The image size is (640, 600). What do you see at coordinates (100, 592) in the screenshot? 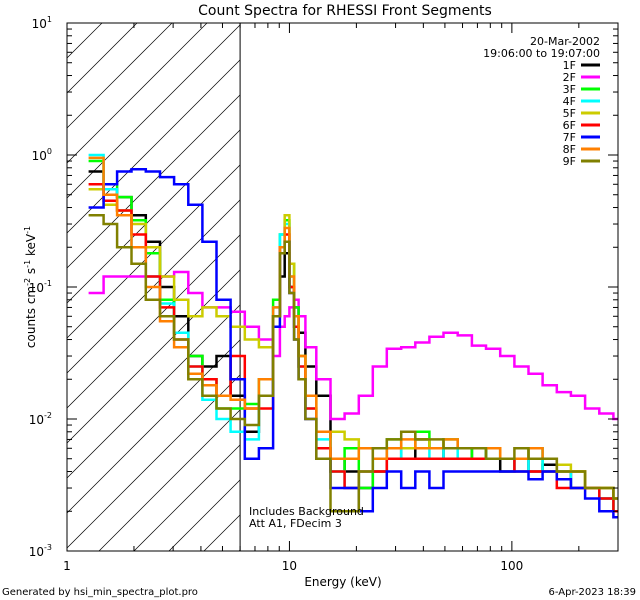
I see `footer-left: Generated by hsi_min_spectra_plot.pro` at bounding box center [100, 592].